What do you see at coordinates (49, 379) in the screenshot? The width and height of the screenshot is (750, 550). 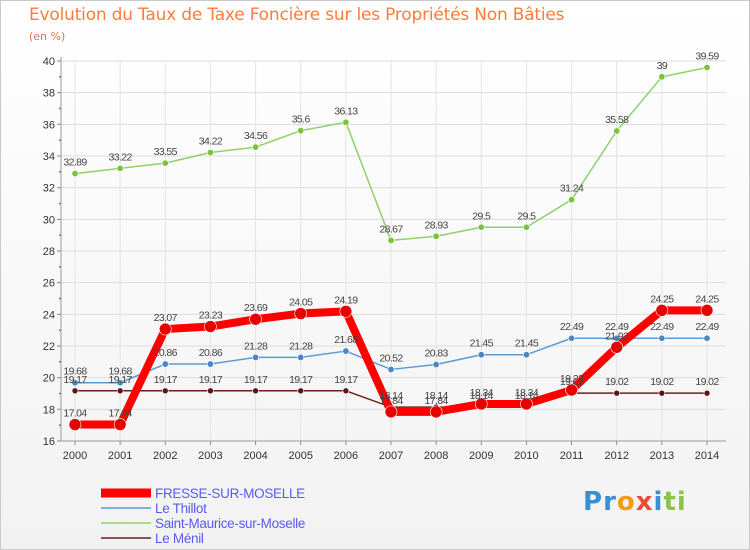 I see `y-tick-label: 20` at bounding box center [49, 379].